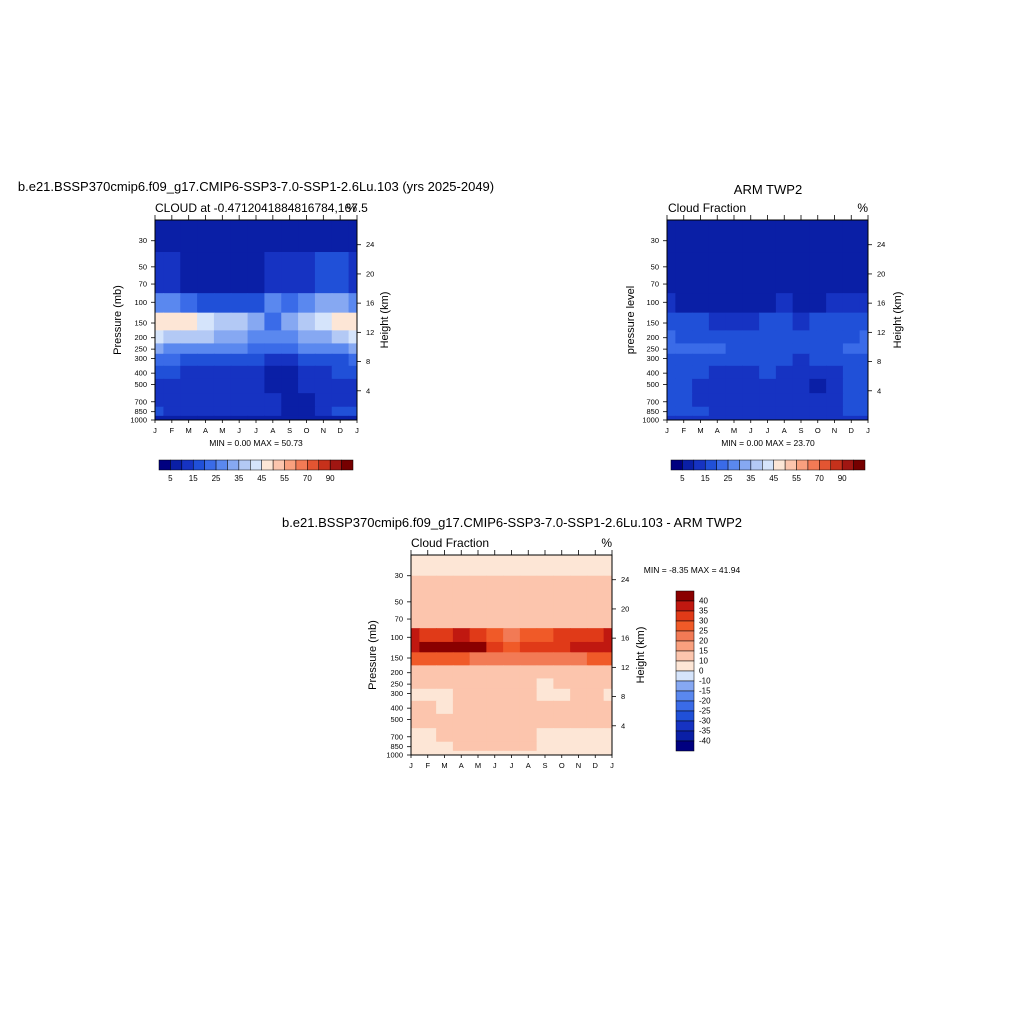 The height and width of the screenshot is (1024, 1024). Describe the element at coordinates (705, 741) in the screenshot. I see `colorbar-label: -40` at that location.